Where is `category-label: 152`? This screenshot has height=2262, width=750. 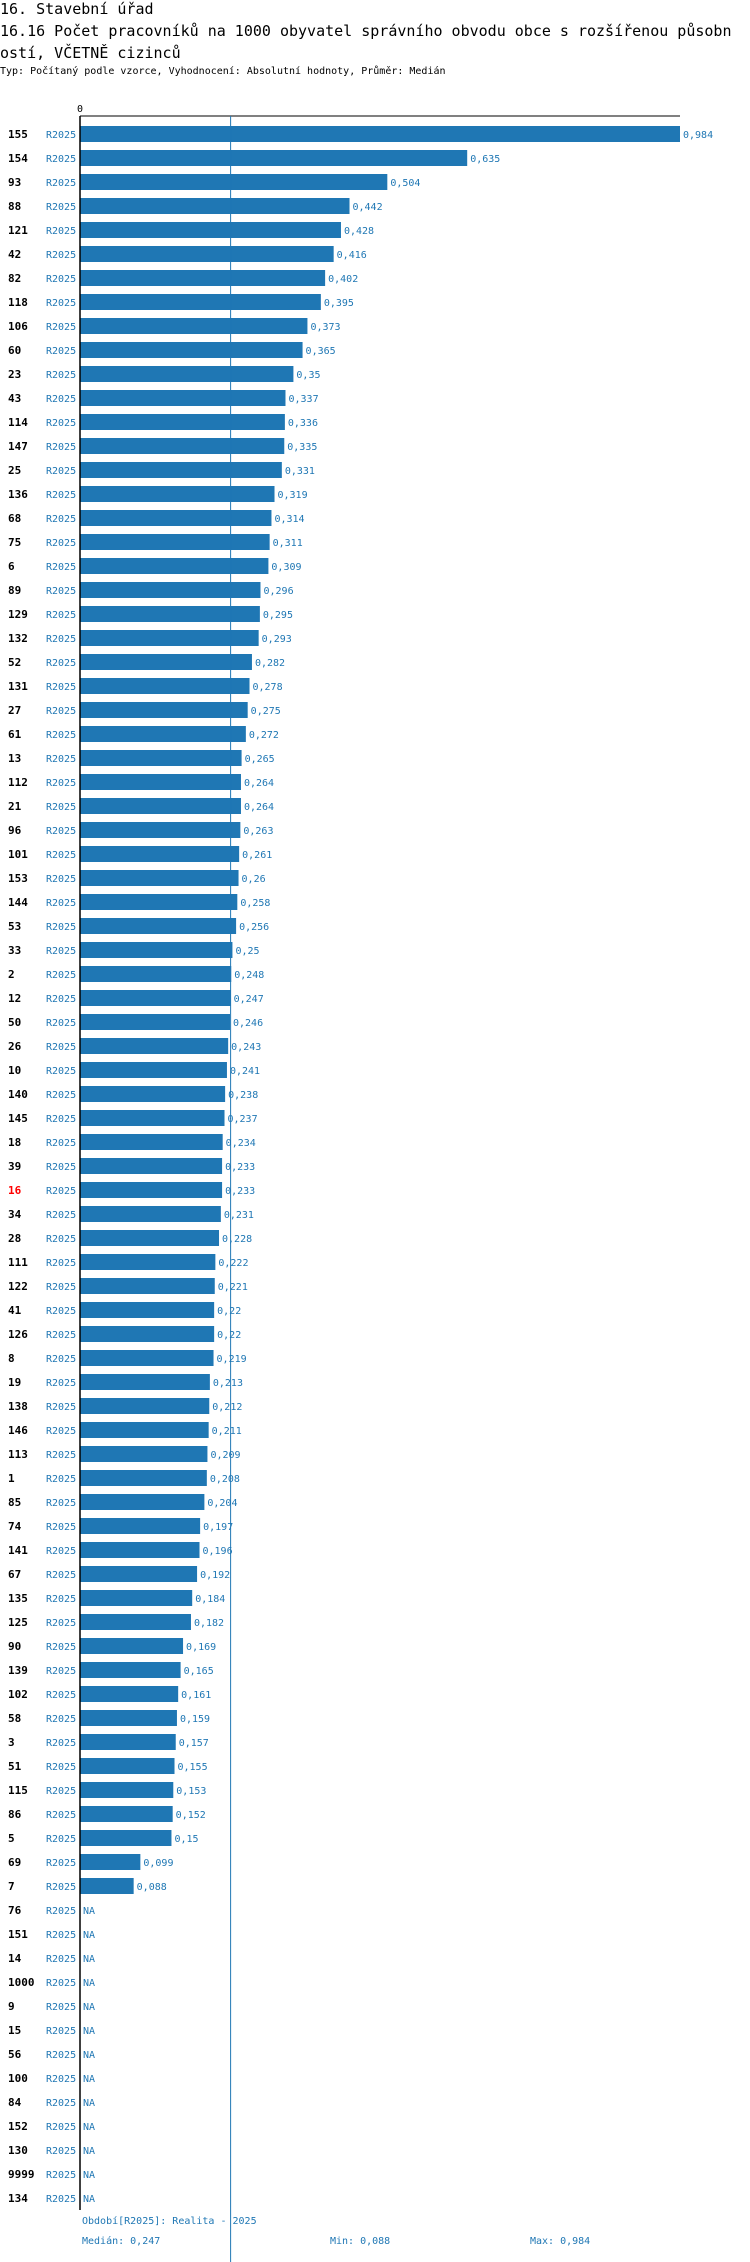
category-label: 152 is located at coordinates (18, 2126).